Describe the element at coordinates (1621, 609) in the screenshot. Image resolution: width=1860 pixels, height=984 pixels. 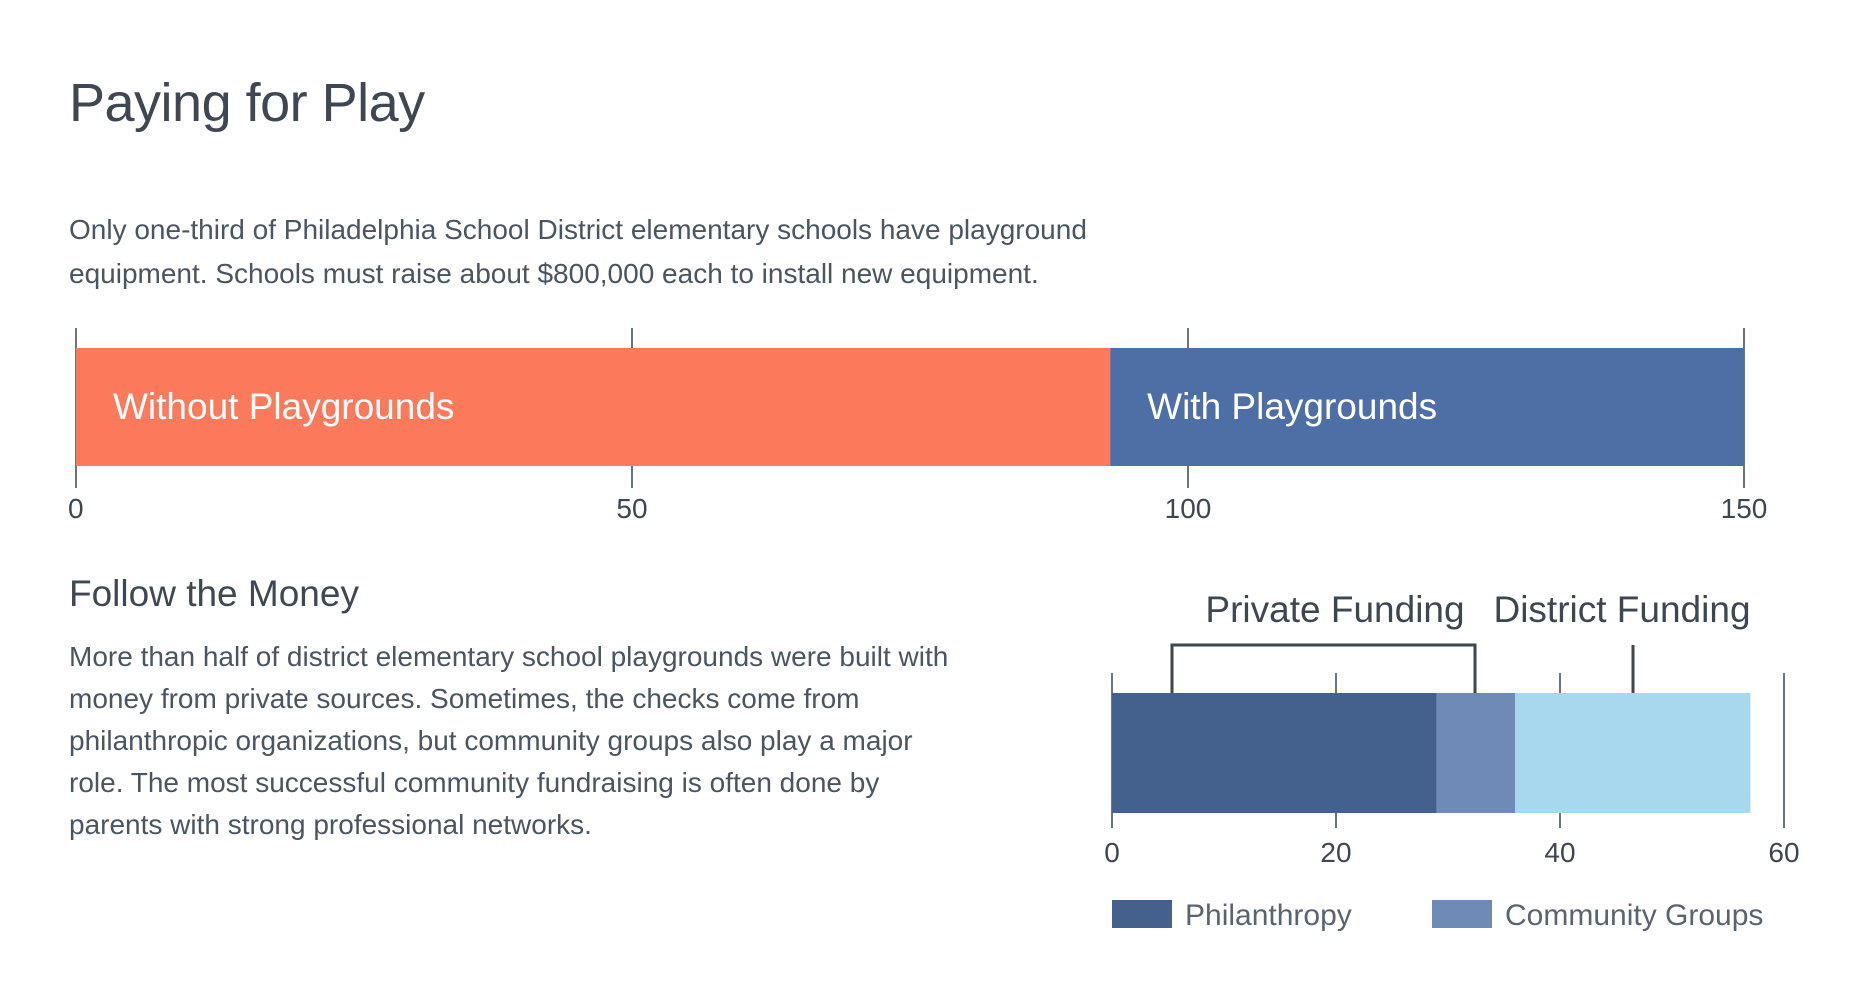
I see `group-label-district: District Funding` at that location.